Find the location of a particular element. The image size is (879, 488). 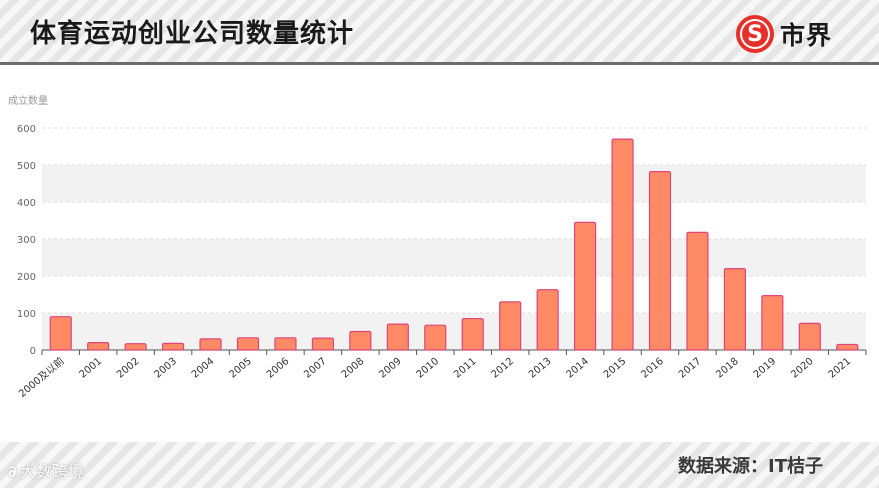

x-tick-label: 2003 is located at coordinates (165, 368).